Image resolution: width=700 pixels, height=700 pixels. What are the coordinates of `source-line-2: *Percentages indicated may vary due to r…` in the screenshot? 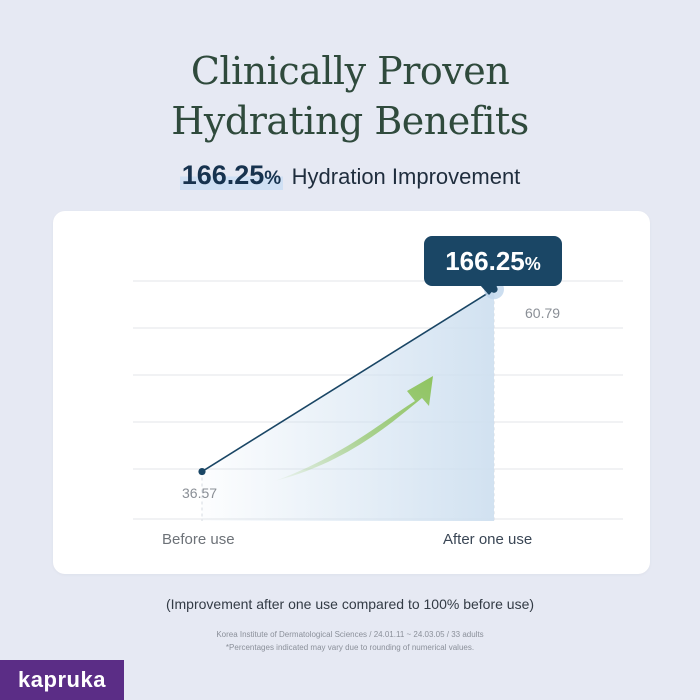 It's located at (350, 647).